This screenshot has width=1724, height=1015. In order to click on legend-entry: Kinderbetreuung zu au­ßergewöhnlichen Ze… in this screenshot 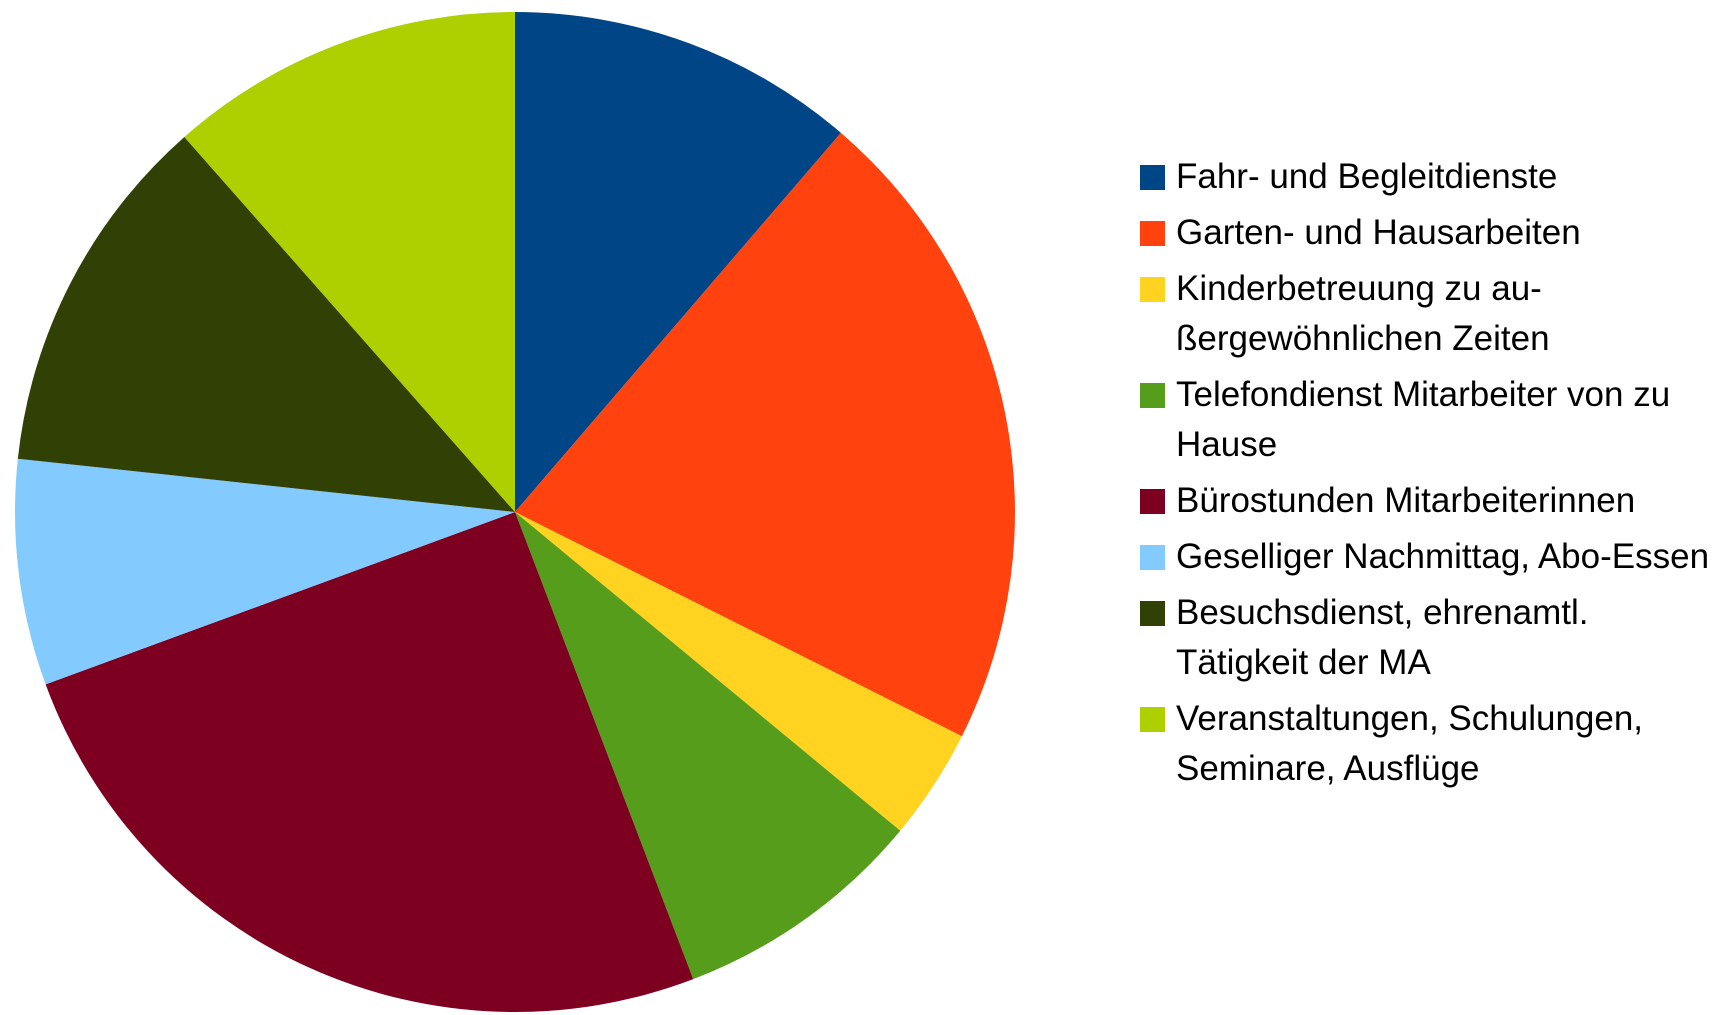, I will do `click(1432, 314)`.